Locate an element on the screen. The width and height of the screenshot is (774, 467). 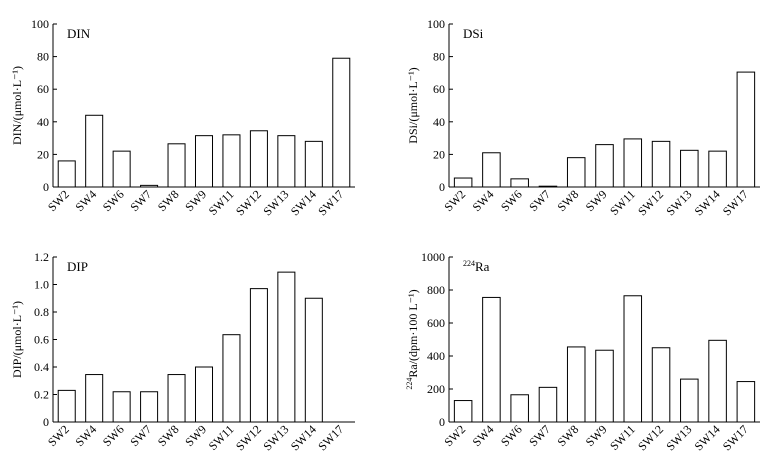
y-axis-label: 224Ra/(dpm·100 L⁻¹) is located at coordinates (412, 339).